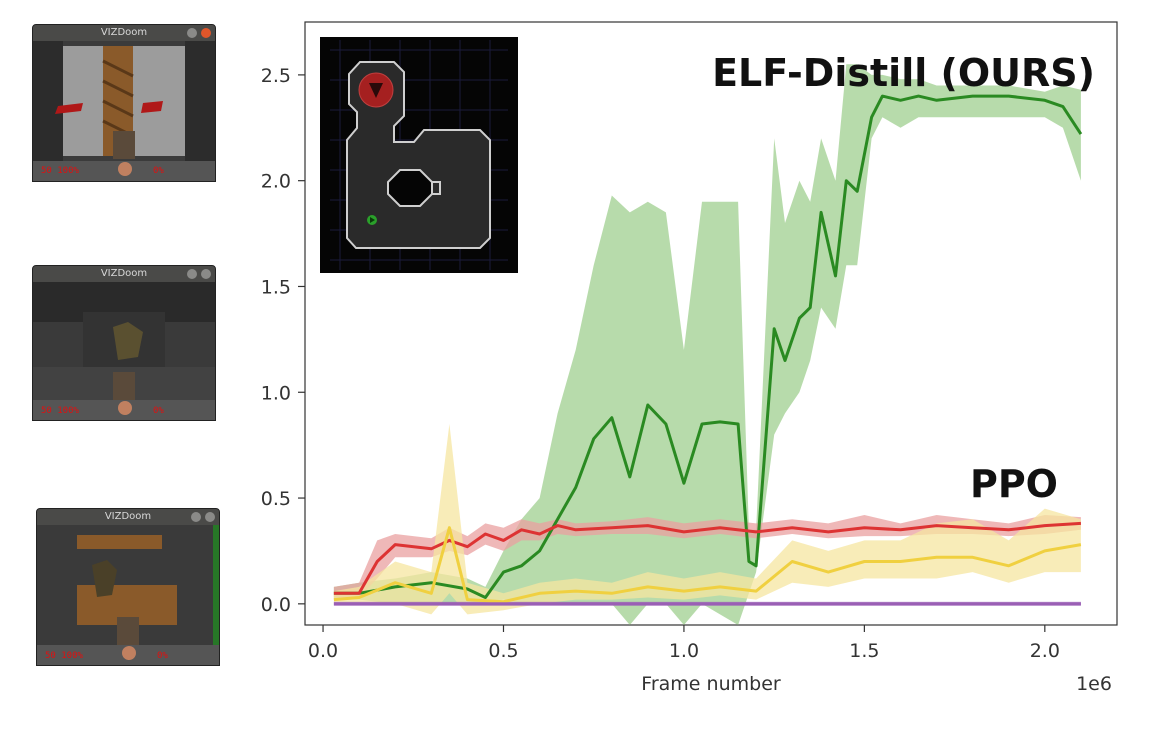 The image size is (1154, 736). What do you see at coordinates (684, 651) in the screenshot?
I see `x-tick-label: 1.0` at bounding box center [684, 651].